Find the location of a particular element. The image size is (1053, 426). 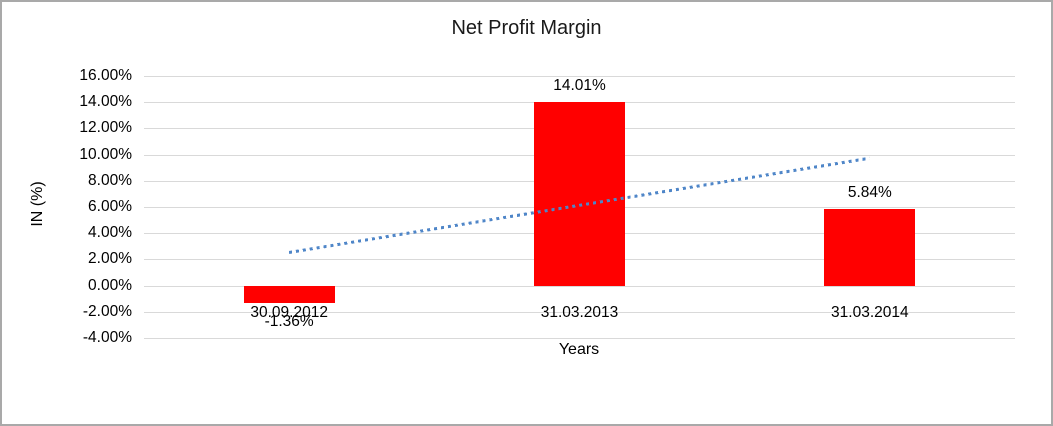

chart-title: Net Profit Margin is located at coordinates (526, 28).